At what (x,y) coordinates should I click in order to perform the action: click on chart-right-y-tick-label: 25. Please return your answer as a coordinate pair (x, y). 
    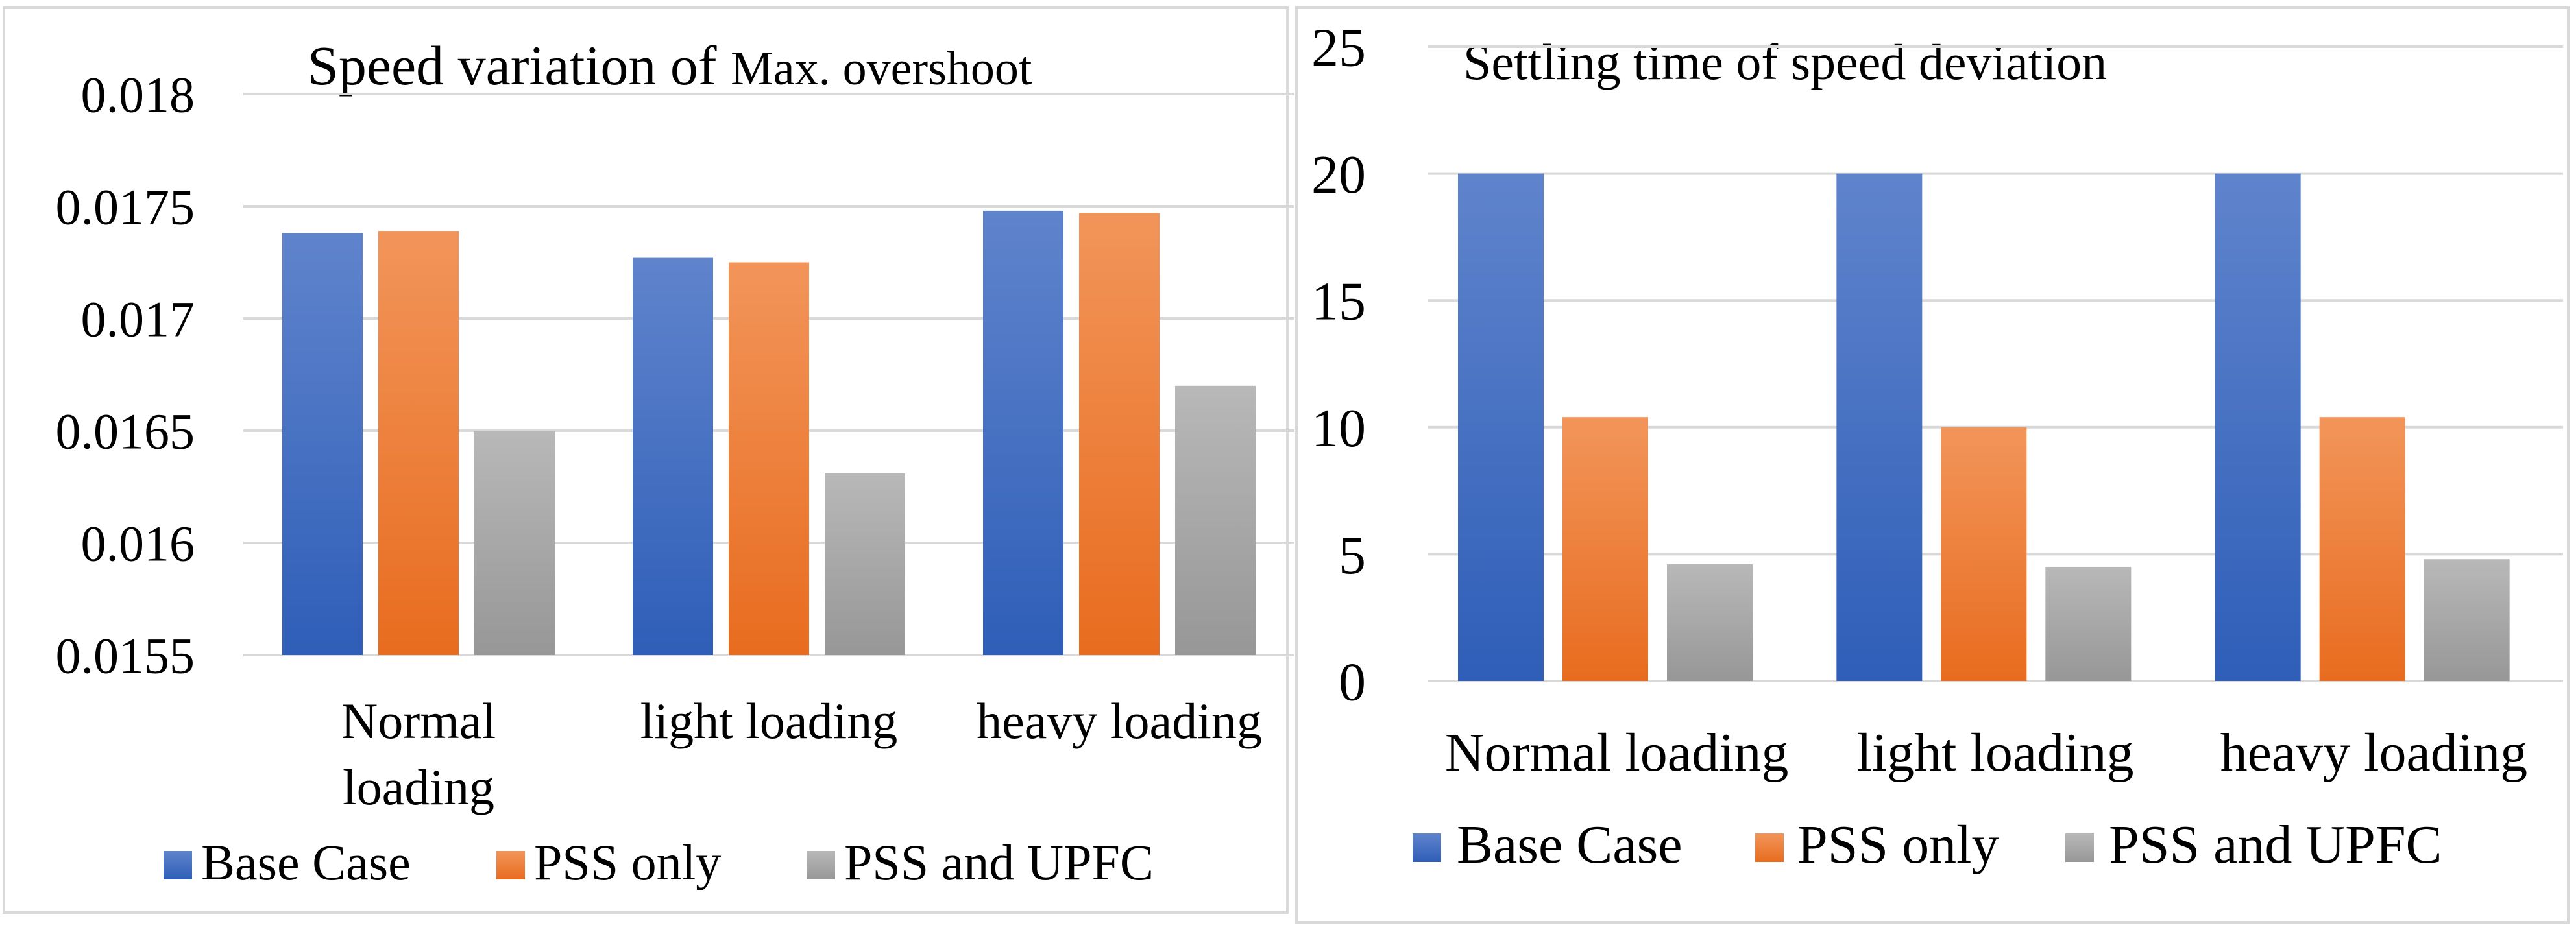
    Looking at the image, I should click on (1338, 48).